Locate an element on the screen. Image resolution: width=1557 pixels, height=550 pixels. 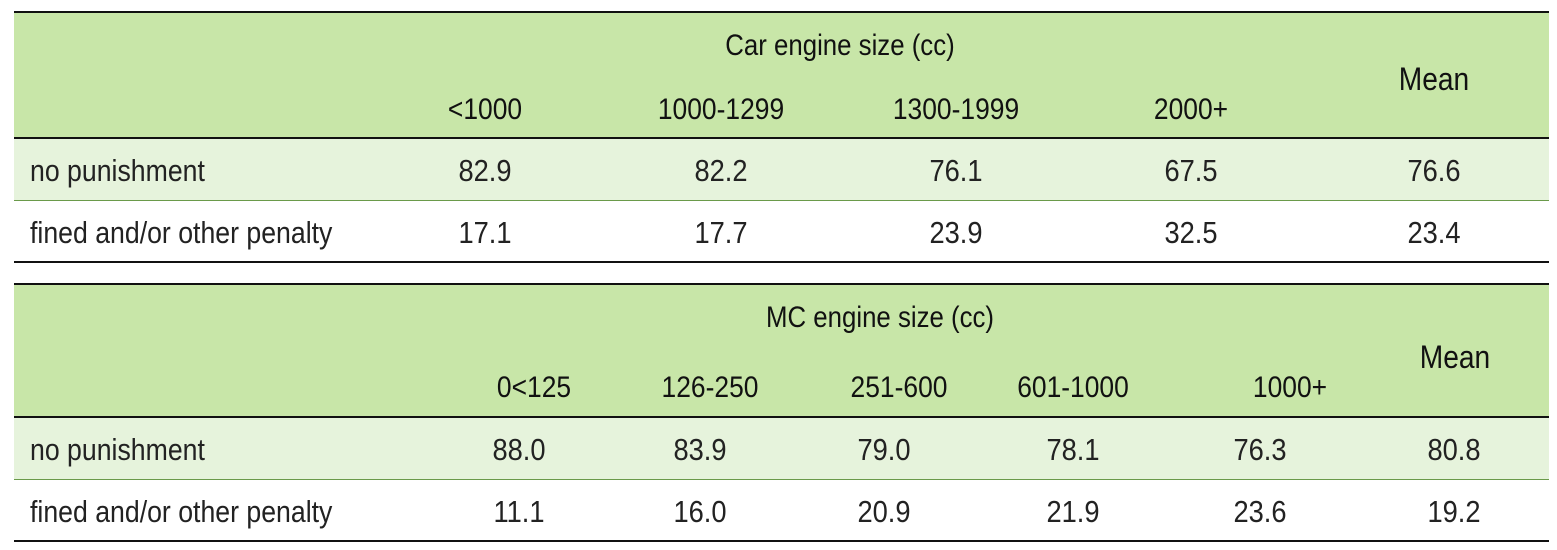
mc-col-header-3: 251-600 is located at coordinates (899, 387).